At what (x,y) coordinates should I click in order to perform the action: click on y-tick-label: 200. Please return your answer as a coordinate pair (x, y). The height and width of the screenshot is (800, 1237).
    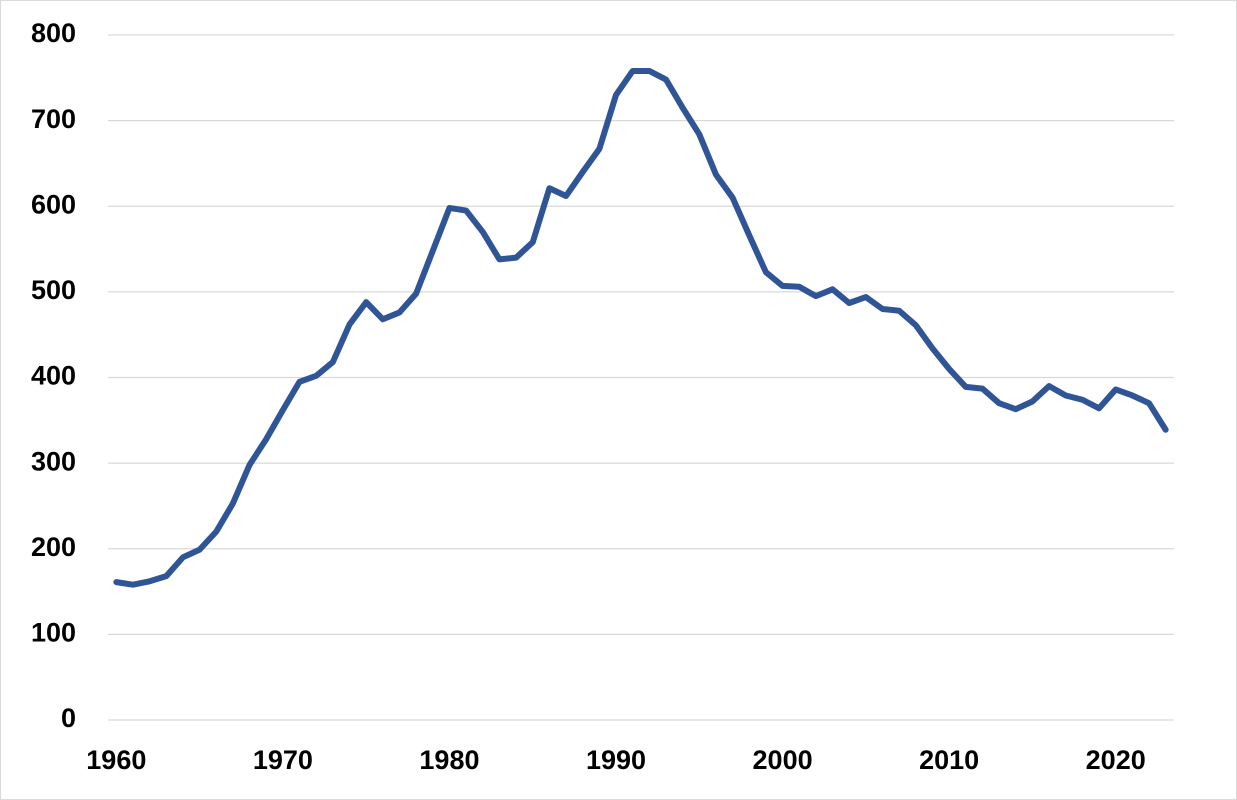
    Looking at the image, I should click on (53, 547).